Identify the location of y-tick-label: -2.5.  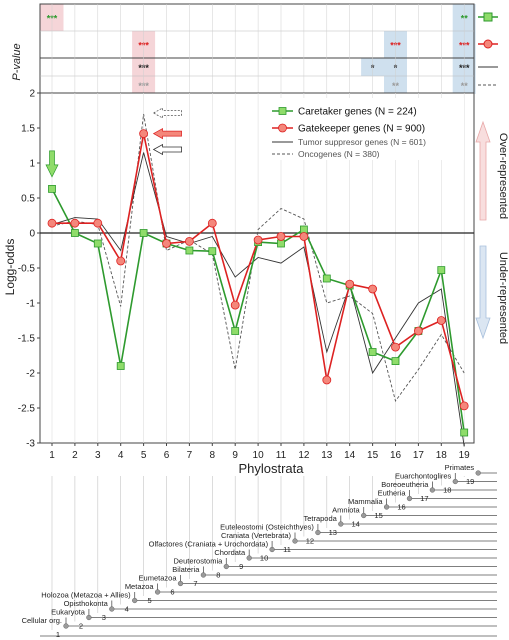
(27, 409).